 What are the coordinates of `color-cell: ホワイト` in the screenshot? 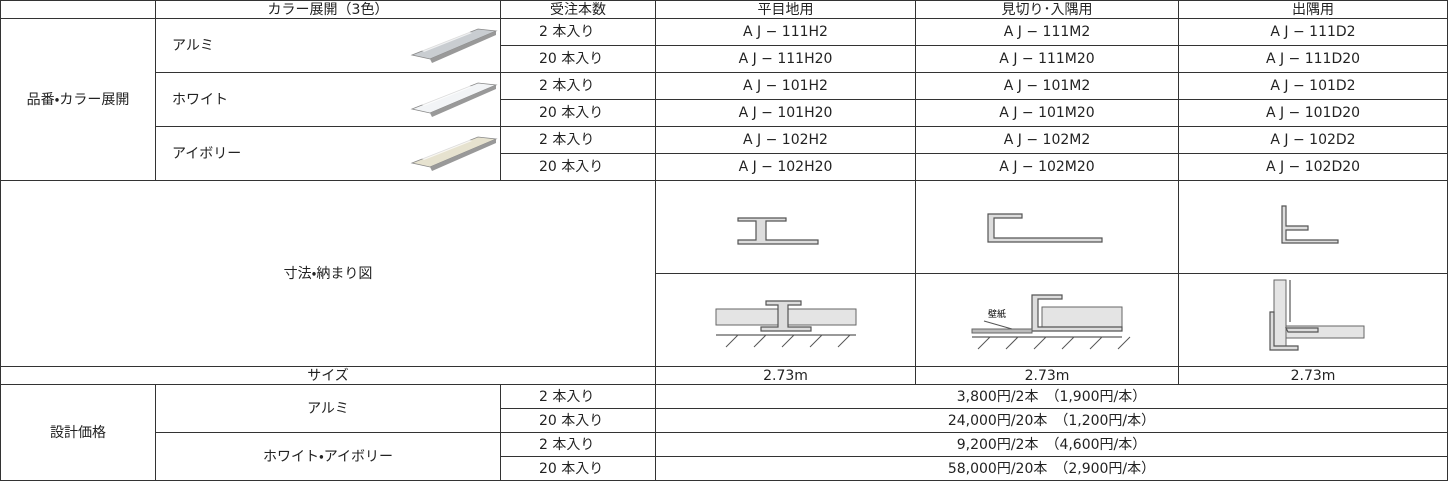 It's located at (328, 99).